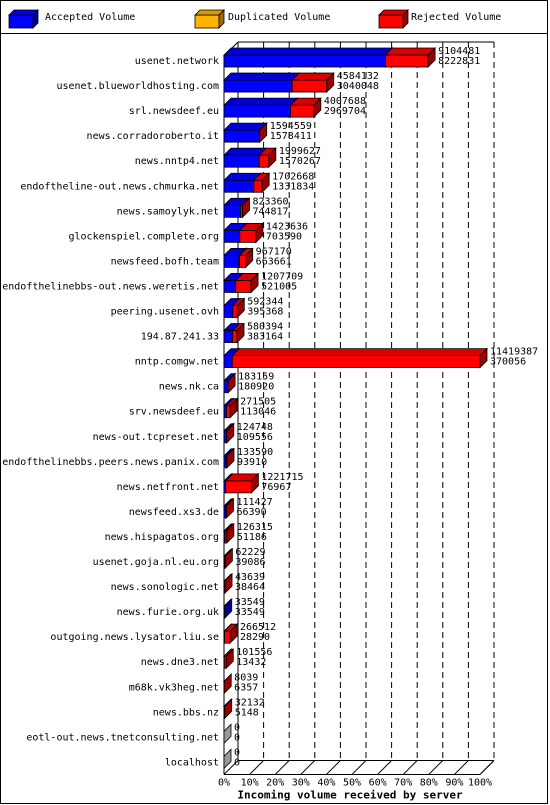  Describe the element at coordinates (90, 17) in the screenshot. I see `legend-label-accepted: Accepted Volume` at that location.